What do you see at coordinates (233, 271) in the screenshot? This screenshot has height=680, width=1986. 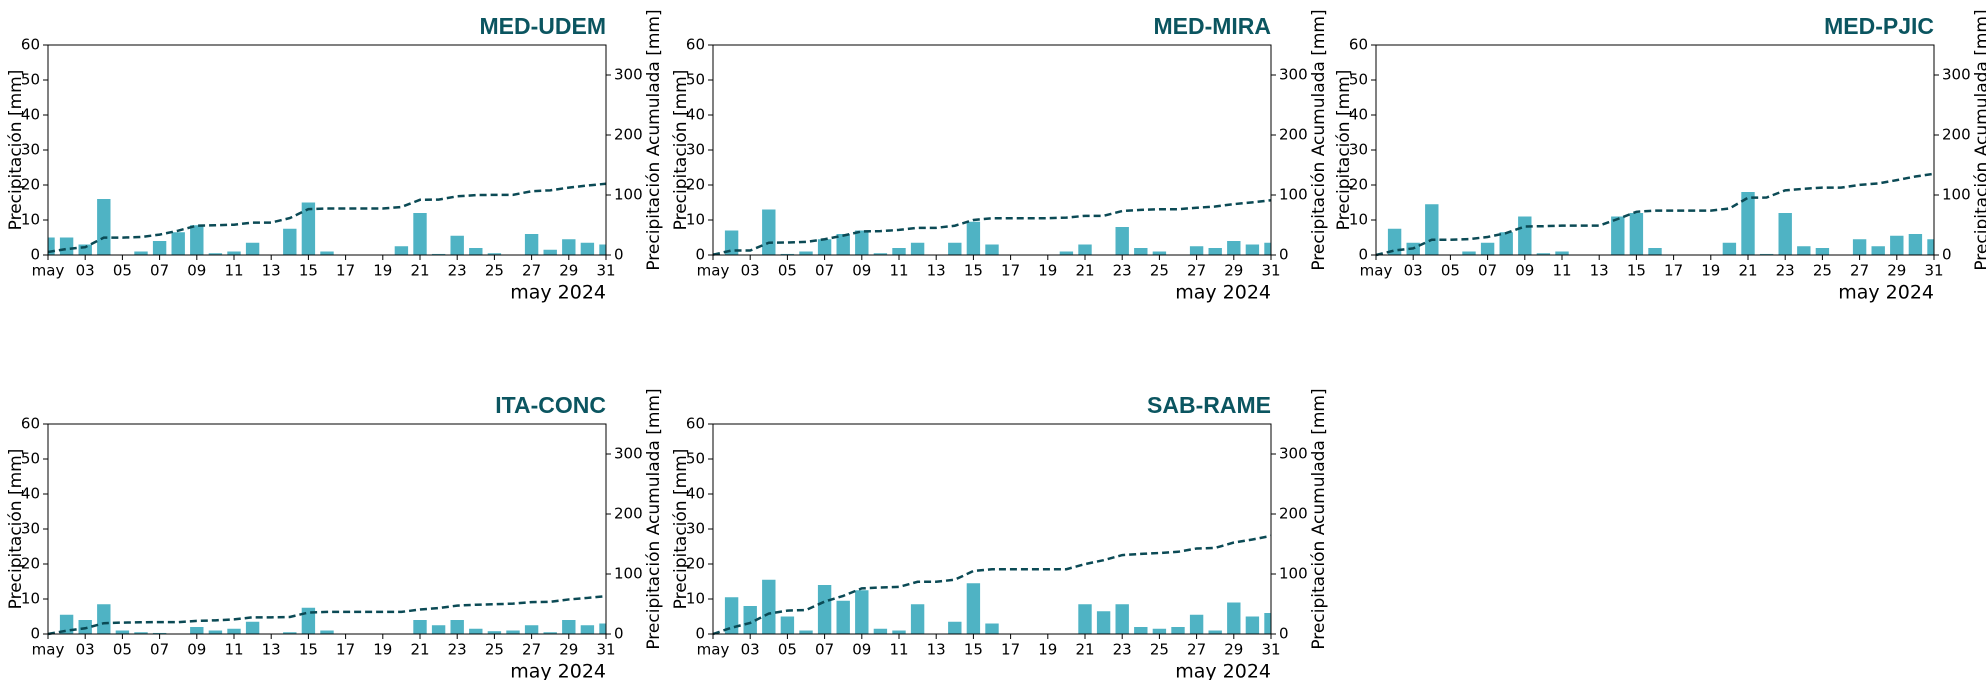 I see `x-tick-label: 11` at bounding box center [233, 271].